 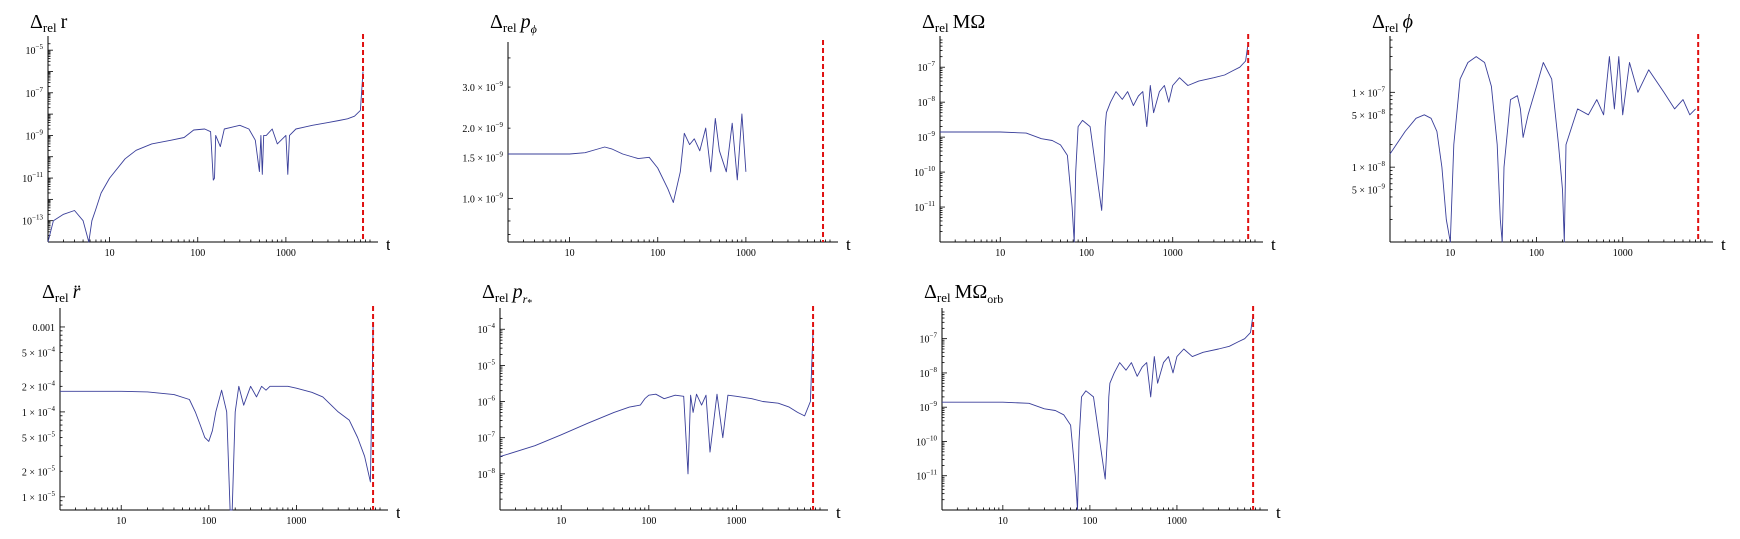 What do you see at coordinates (1369, 167) in the screenshot?
I see `y-tick-label: 1 × 10⁻⁸` at bounding box center [1369, 167].